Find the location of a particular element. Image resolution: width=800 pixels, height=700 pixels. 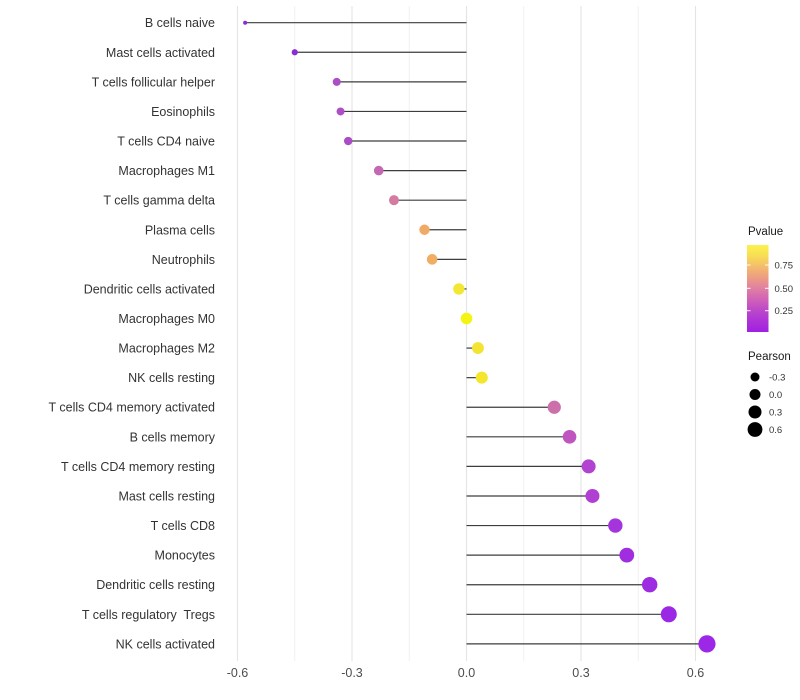

x-tick-label: 0.0 is located at coordinates (466, 673).